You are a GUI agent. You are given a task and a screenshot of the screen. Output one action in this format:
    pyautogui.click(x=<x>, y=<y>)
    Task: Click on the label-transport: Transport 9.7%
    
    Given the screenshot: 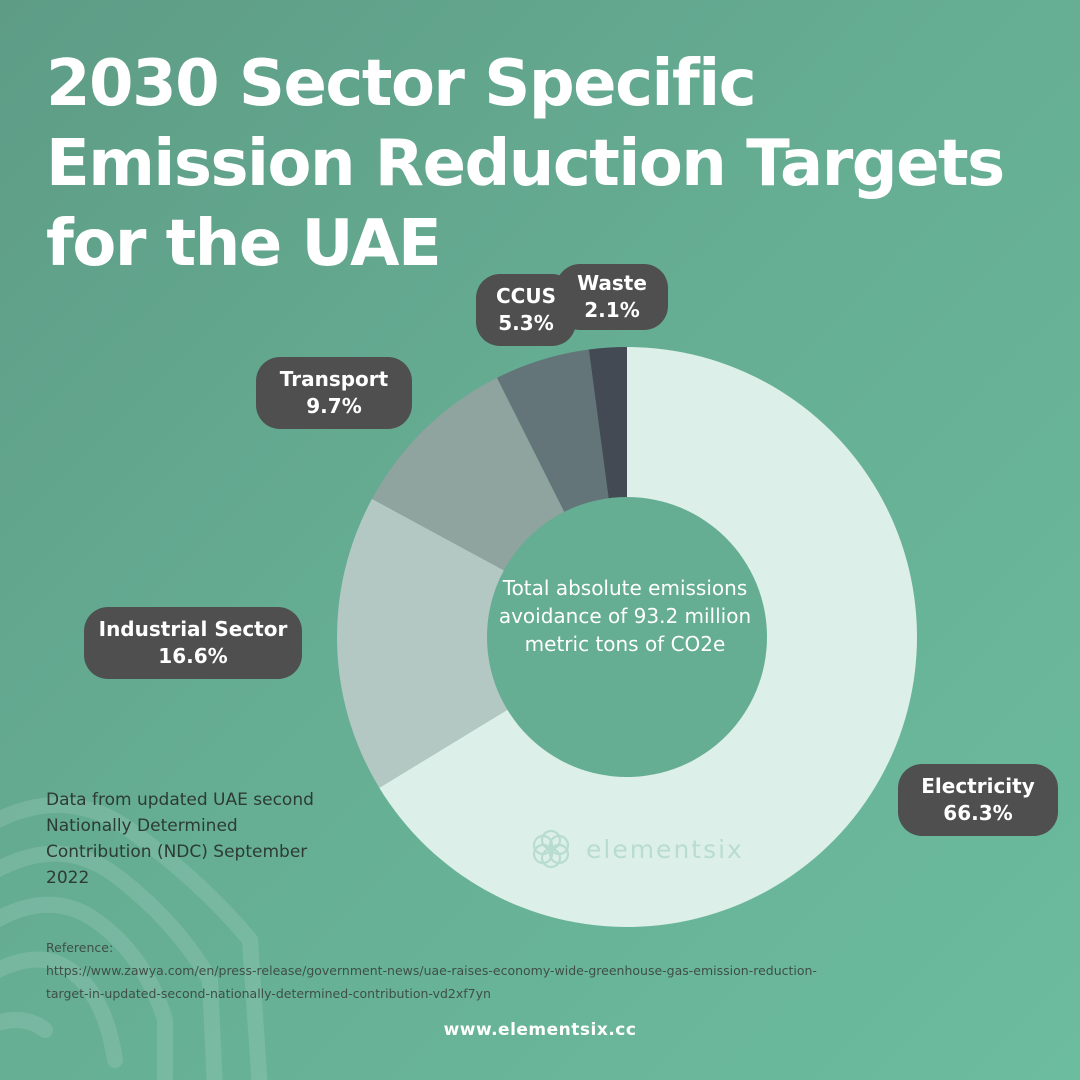 What is the action you would take?
    pyautogui.click(x=334, y=393)
    